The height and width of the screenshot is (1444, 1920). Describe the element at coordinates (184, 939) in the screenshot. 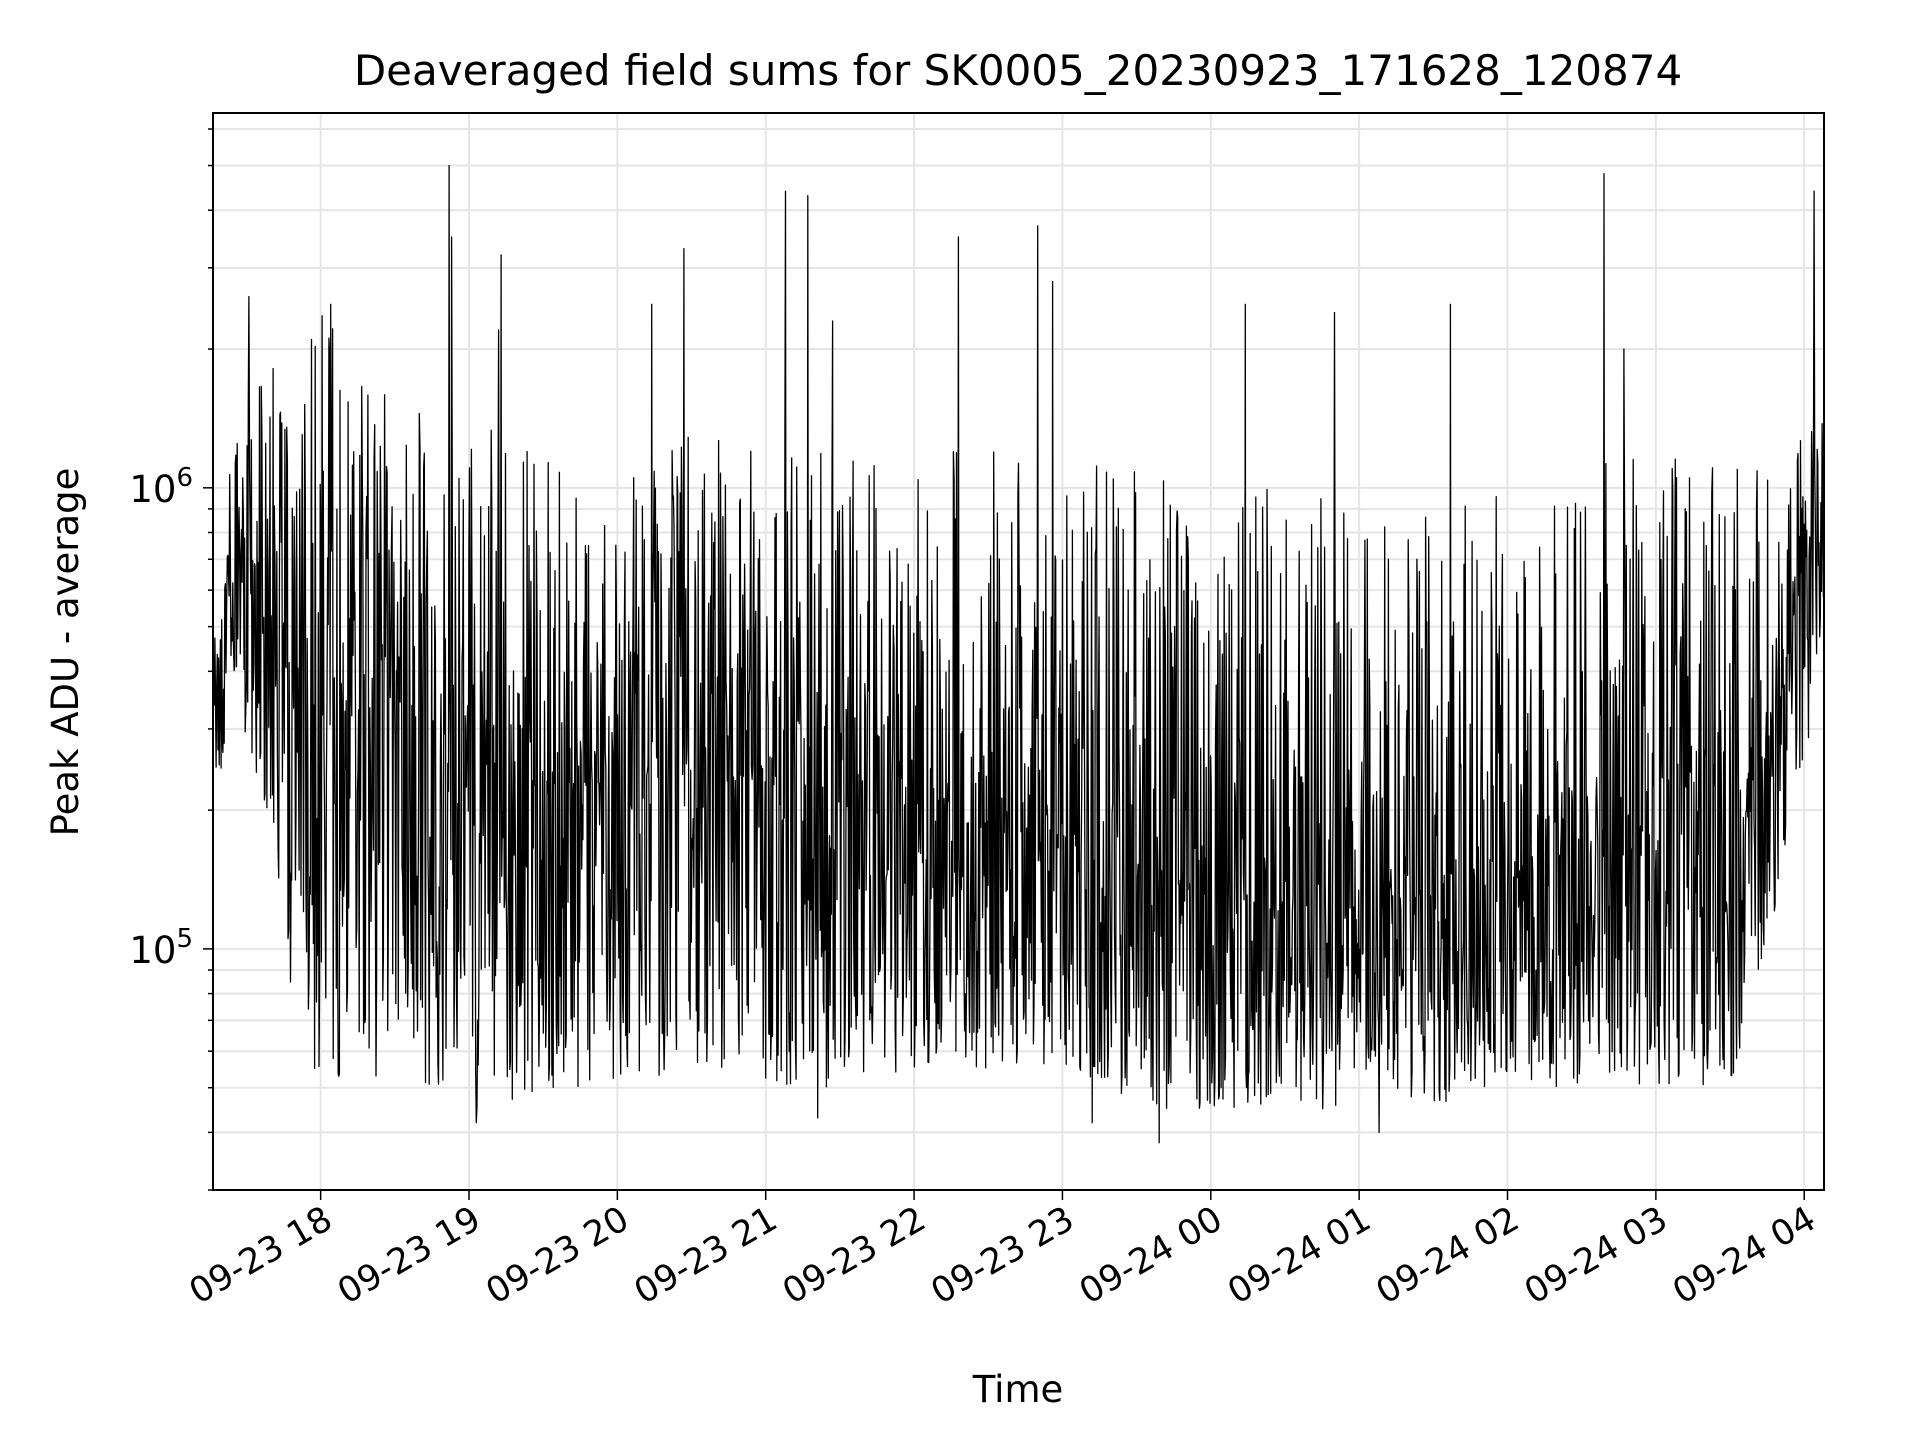

I see `y-tick-exponent: 5` at that location.